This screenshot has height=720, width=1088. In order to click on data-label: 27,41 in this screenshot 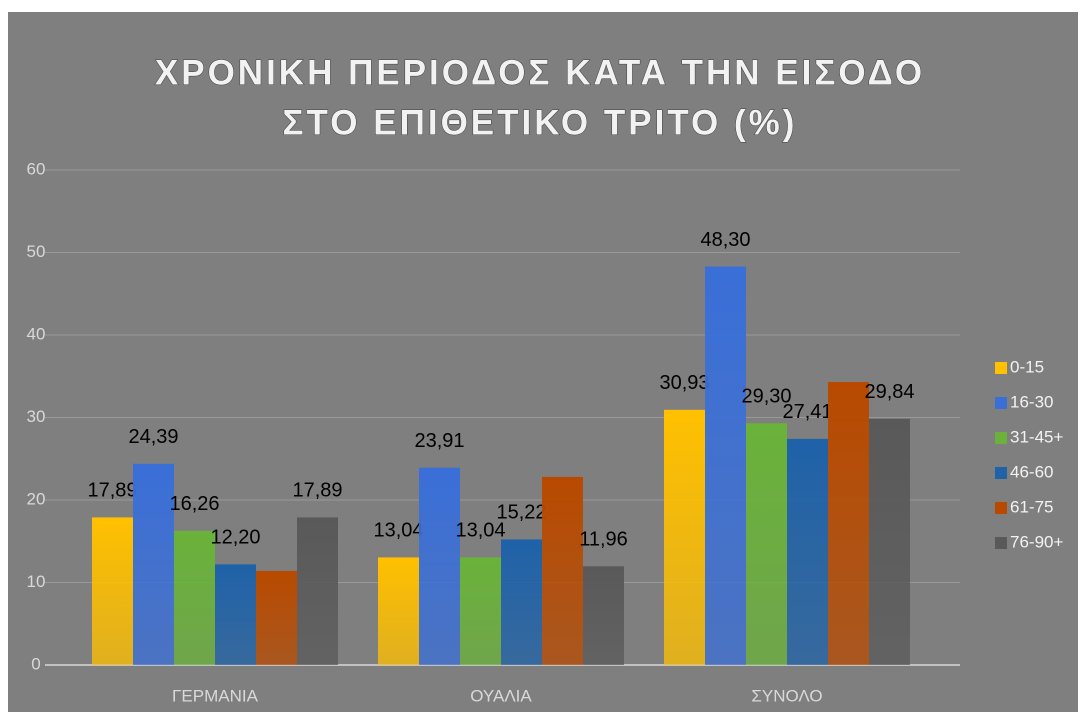, I will do `click(807, 412)`.